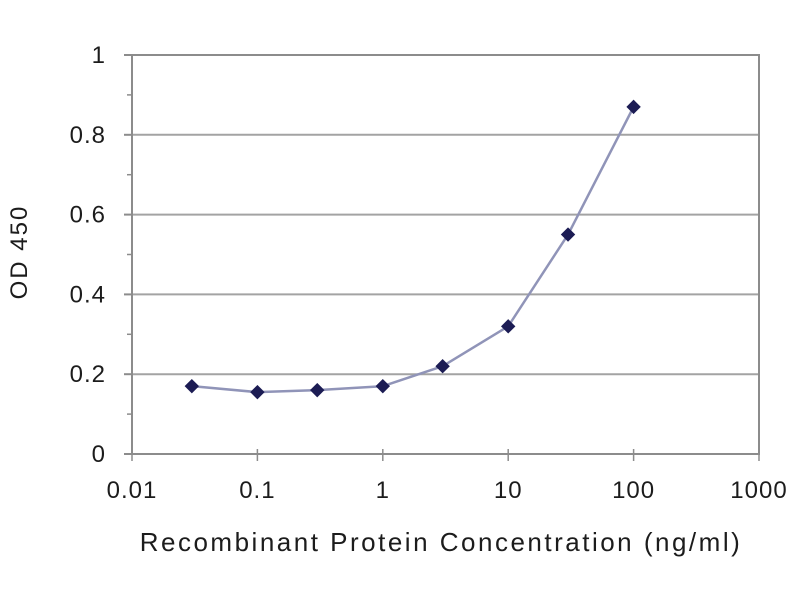 The image size is (800, 600). Describe the element at coordinates (257, 490) in the screenshot. I see `x-tick-label: 0.1` at that location.